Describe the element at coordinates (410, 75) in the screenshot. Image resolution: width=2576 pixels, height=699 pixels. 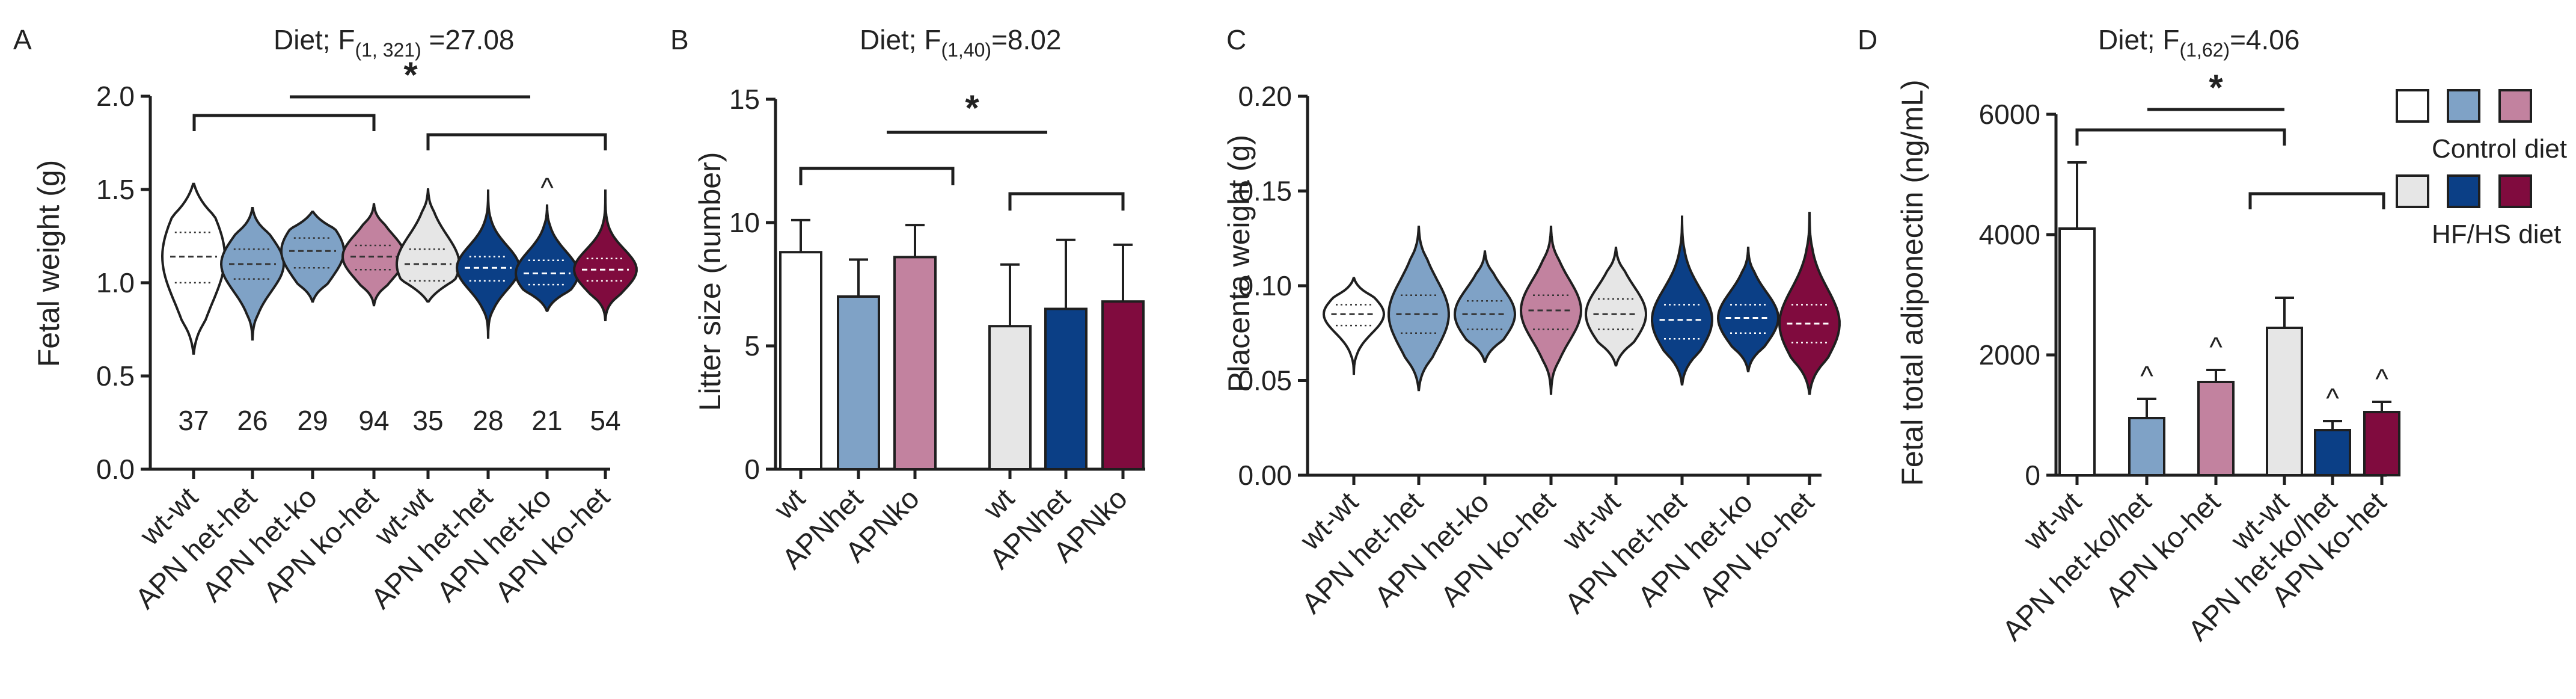
I see `significance-star-a: *` at that location.